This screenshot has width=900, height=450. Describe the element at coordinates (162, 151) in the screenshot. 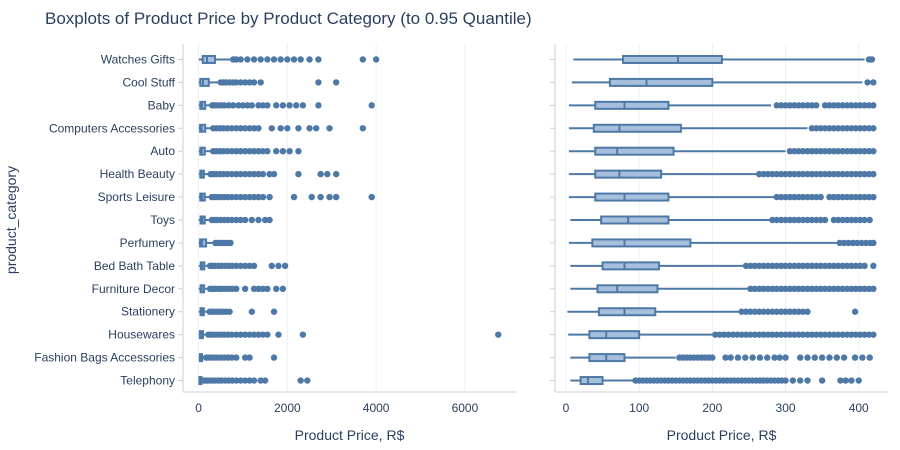

I see `category-label: Auto` at that location.